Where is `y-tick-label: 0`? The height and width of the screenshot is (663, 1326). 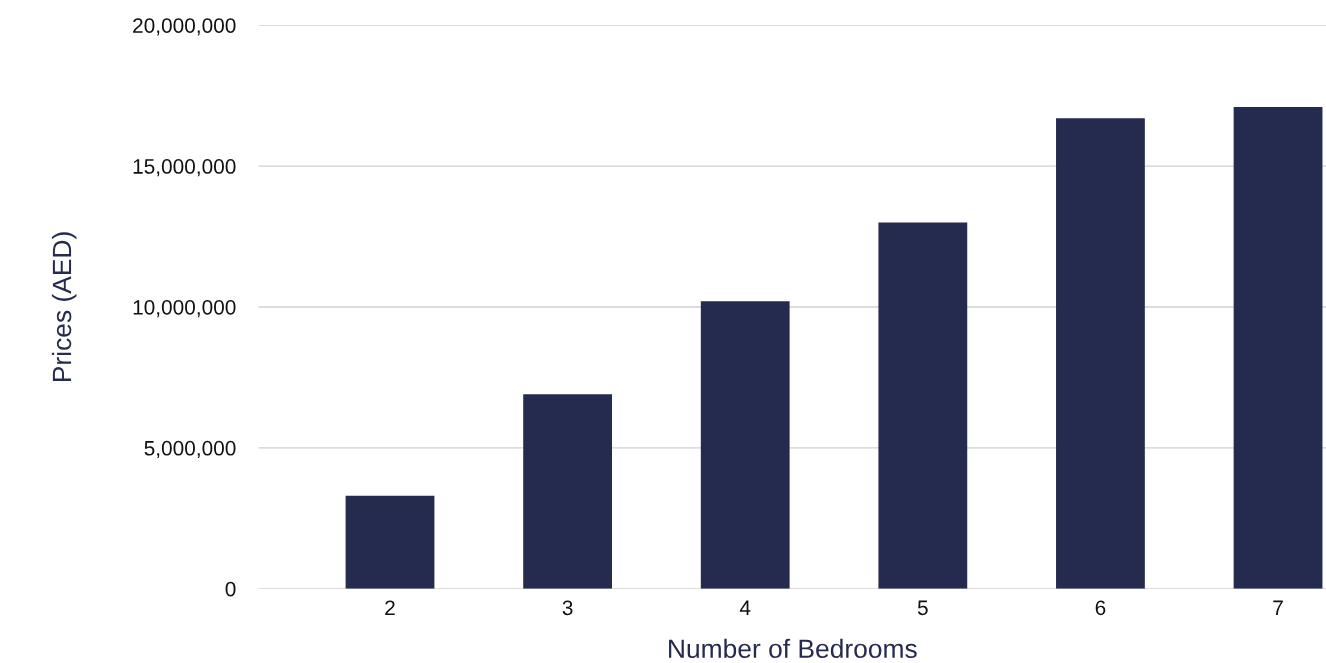
y-tick-label: 0 is located at coordinates (230, 589).